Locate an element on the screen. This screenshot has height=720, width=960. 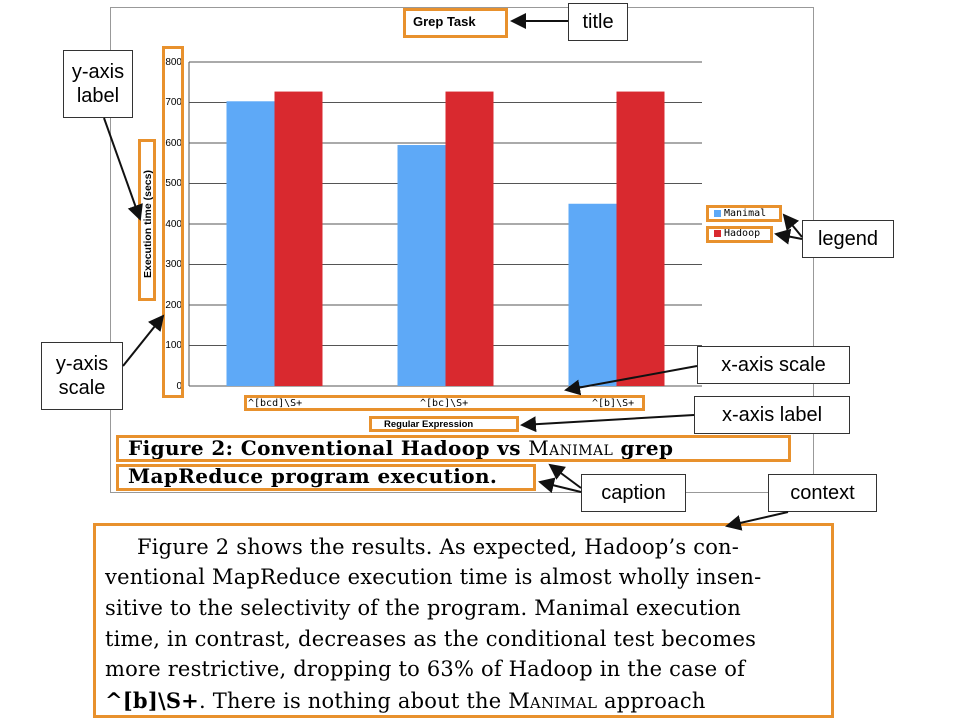
chart-title: Grep Task is located at coordinates (444, 21).